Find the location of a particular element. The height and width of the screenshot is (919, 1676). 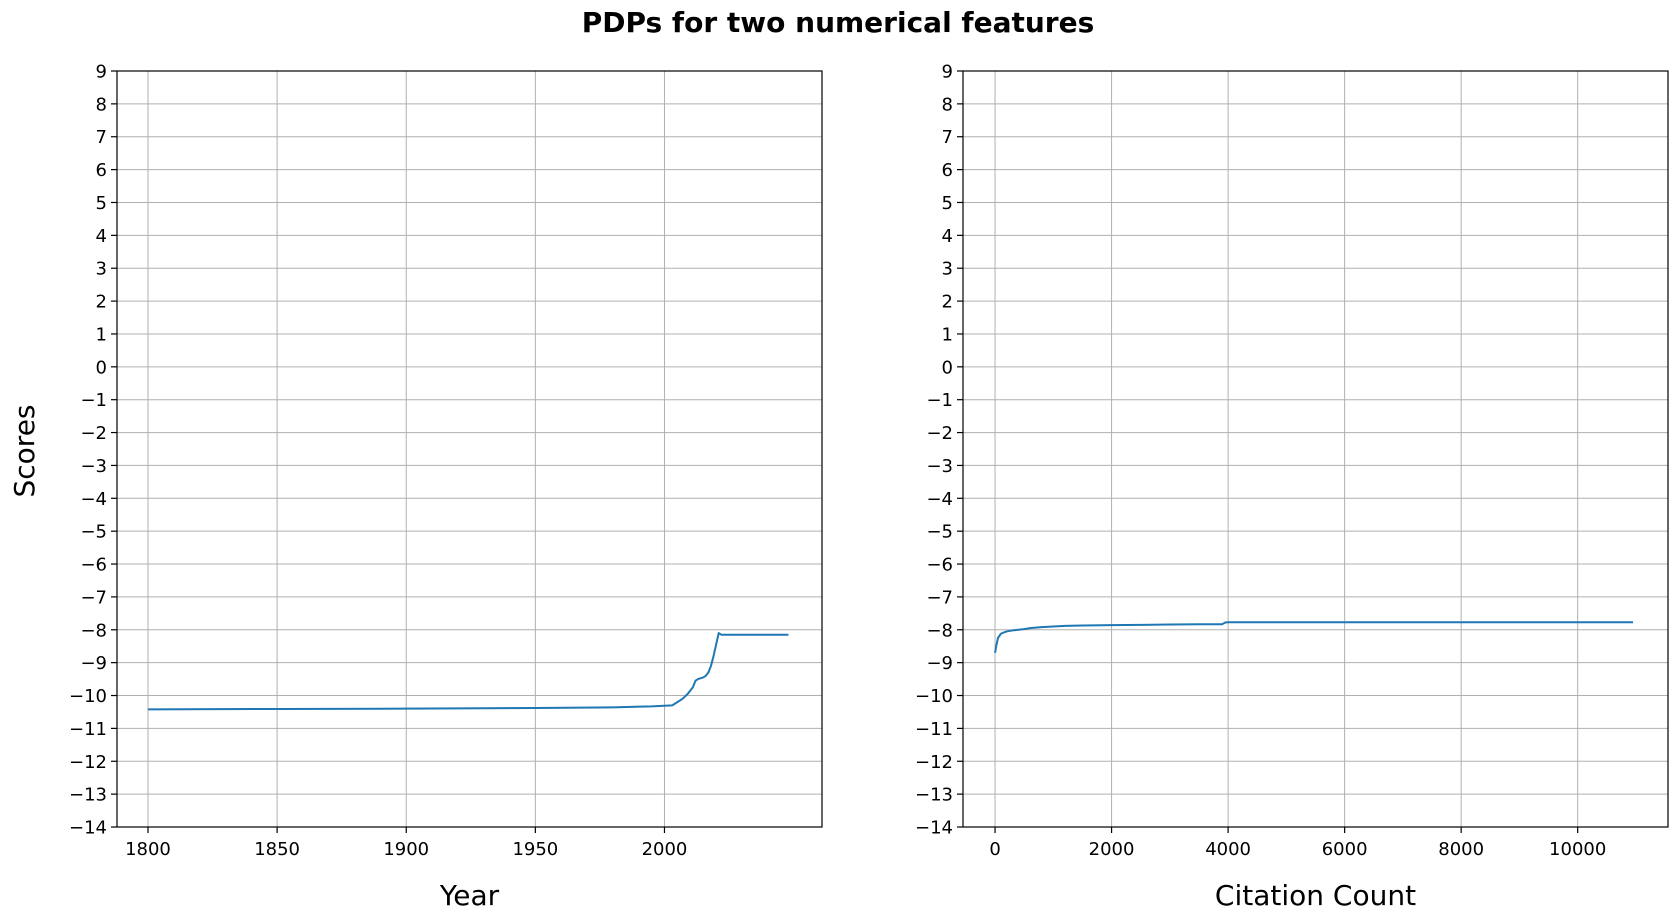

year-pdp-y-tick-label: −10 is located at coordinates (88, 696).